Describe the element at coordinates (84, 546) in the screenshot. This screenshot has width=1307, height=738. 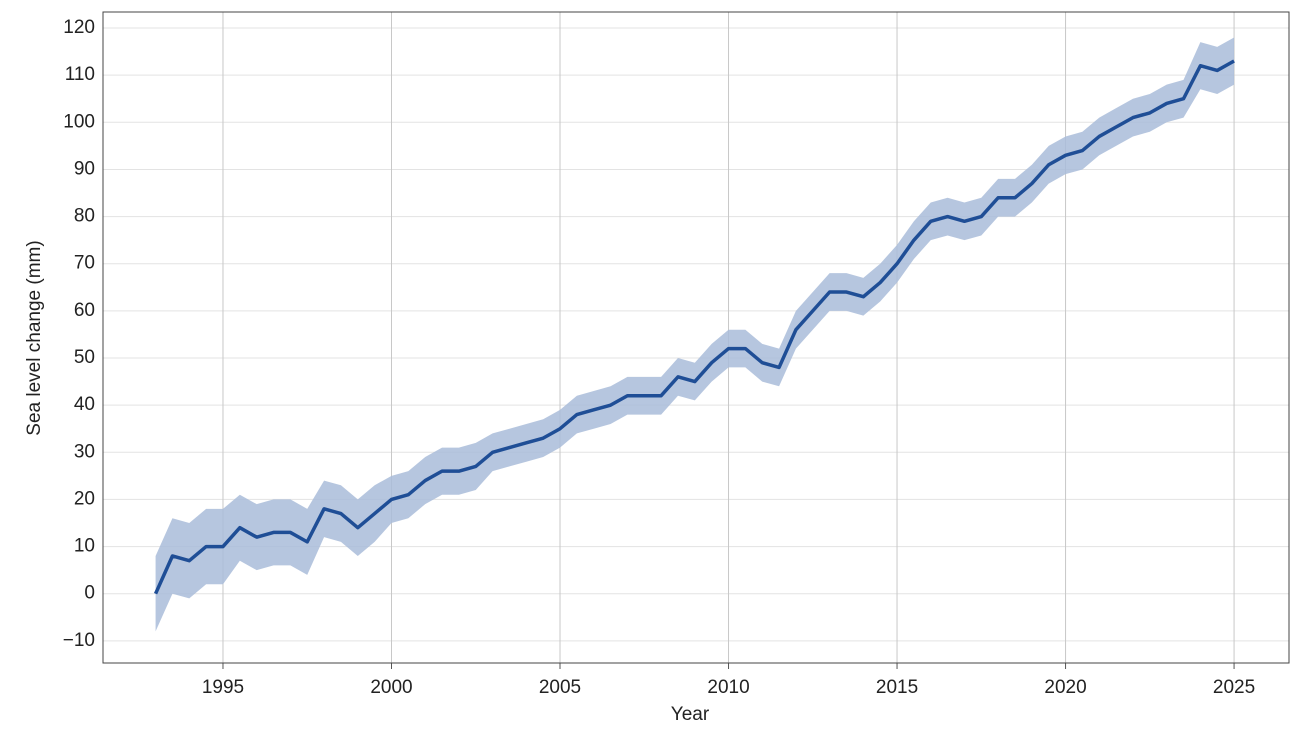
I see `y-tick-label: 10` at that location.